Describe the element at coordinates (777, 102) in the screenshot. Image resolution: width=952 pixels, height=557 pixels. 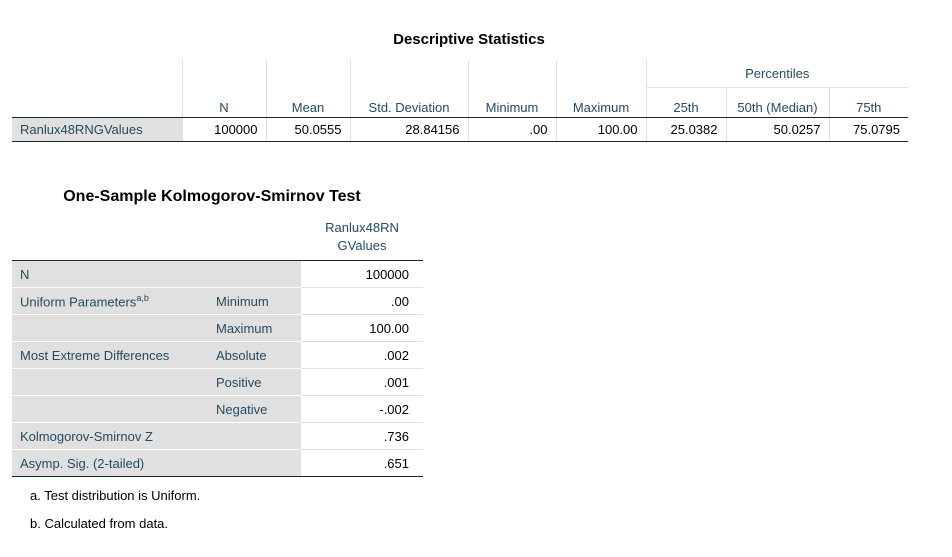
I see `column-header: 50th (Median)` at that location.